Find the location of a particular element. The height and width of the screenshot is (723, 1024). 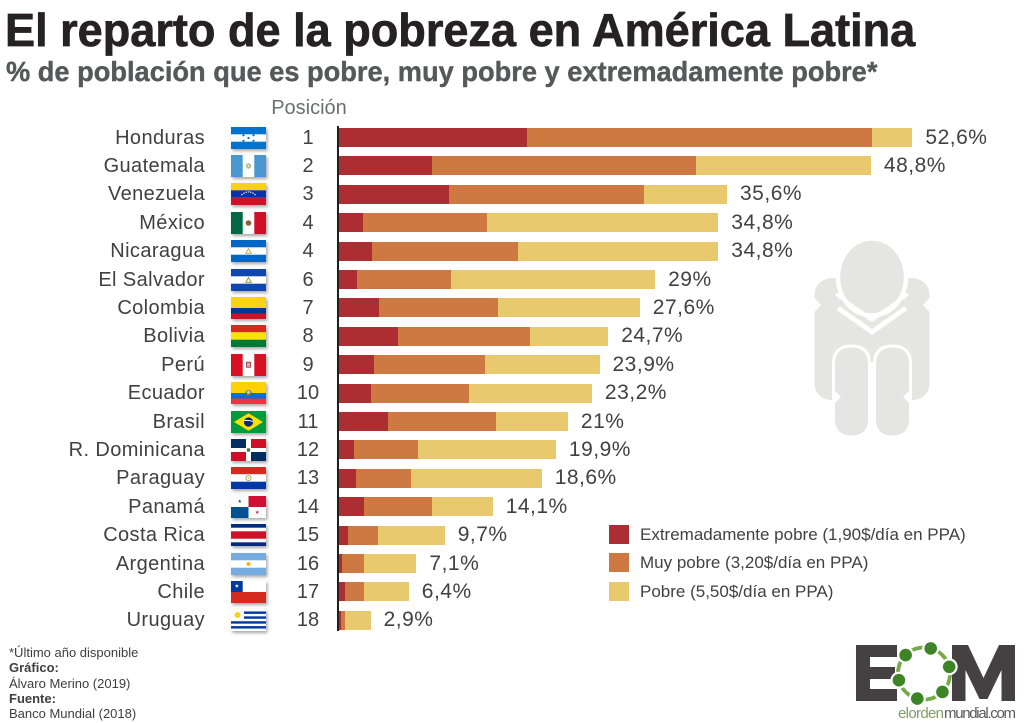

svg-text: mundial.com is located at coordinates (980, 713).